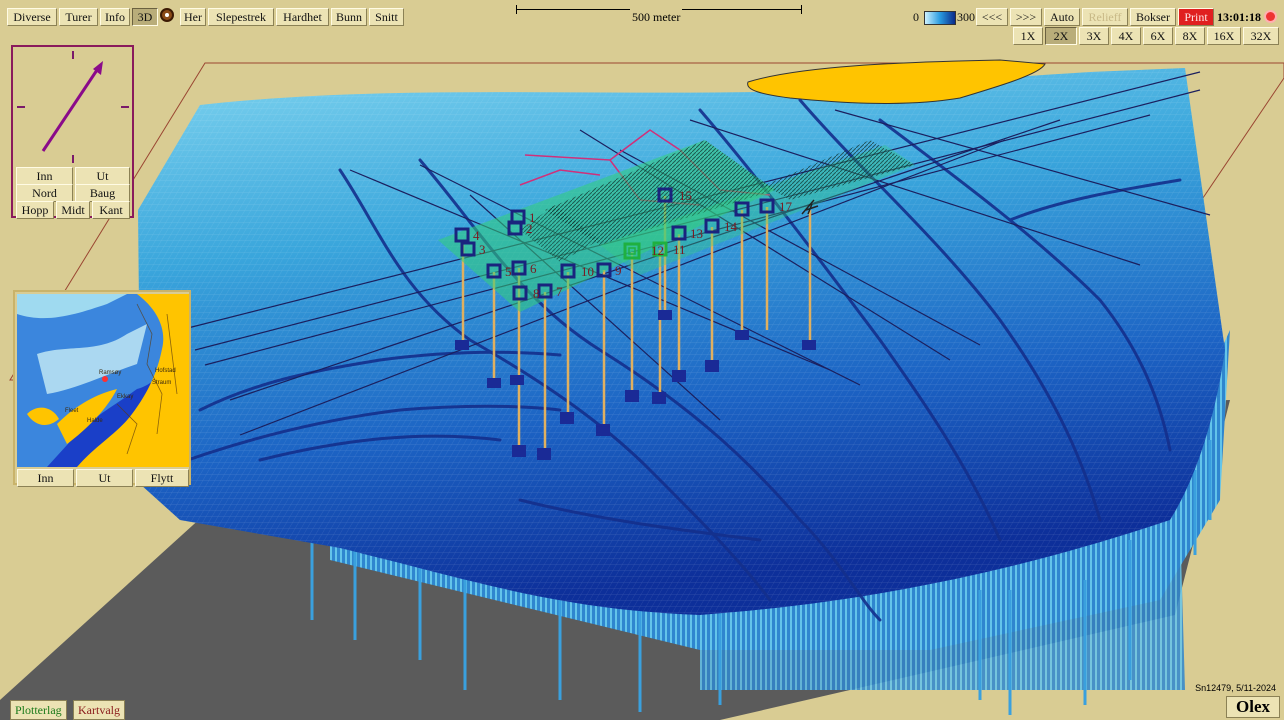 This screenshot has height=720, width=1284. What do you see at coordinates (349, 17) in the screenshot?
I see `menu-bunn: Bunn` at bounding box center [349, 17].